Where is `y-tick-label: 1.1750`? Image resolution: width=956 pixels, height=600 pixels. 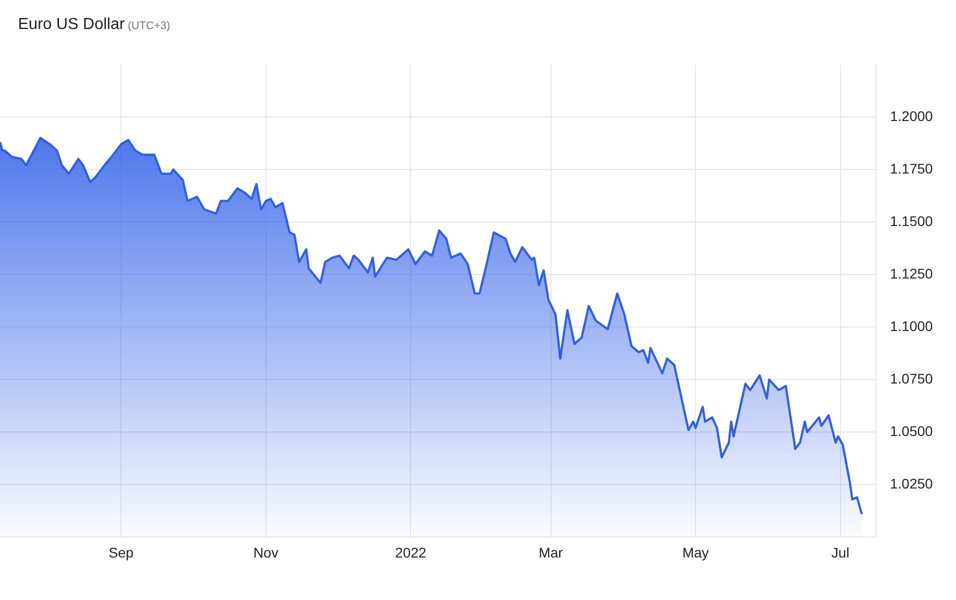 y-tick-label: 1.1750 is located at coordinates (912, 168).